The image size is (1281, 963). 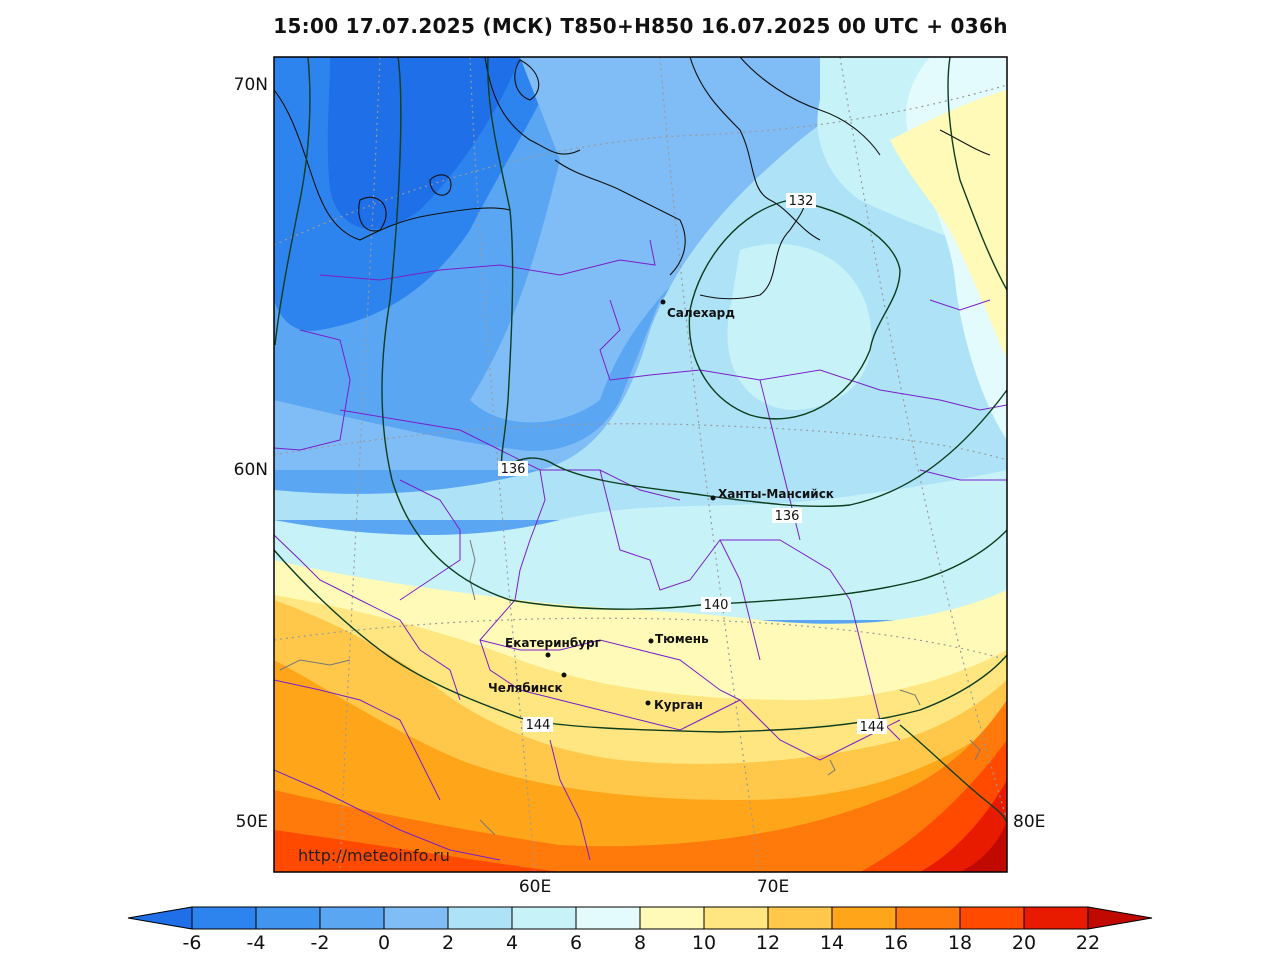 I want to click on colorbar-cells, so click(x=640, y=918).